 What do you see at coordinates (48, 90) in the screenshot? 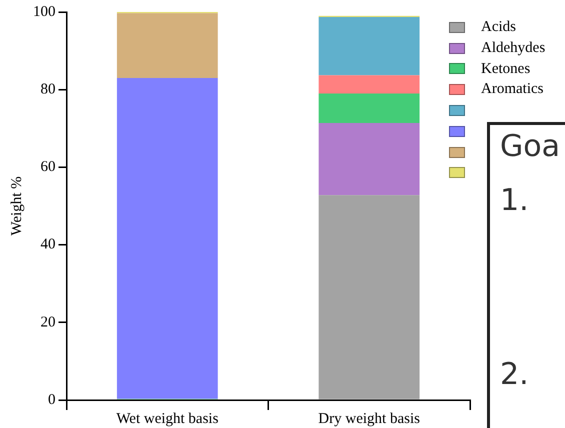
I see `y-tick-label: 80` at bounding box center [48, 90].